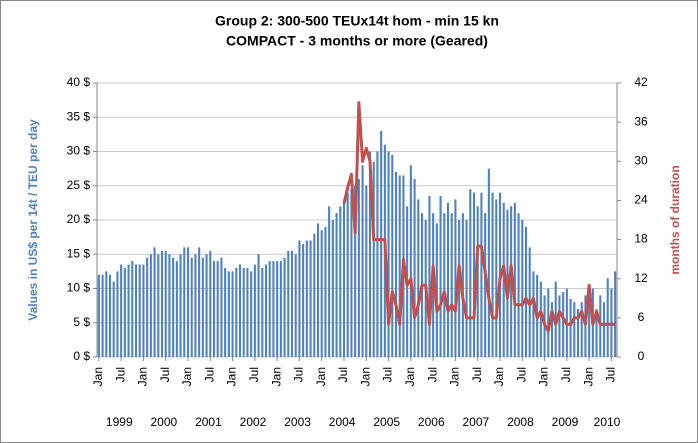 Image resolution: width=698 pixels, height=443 pixels. What do you see at coordinates (641, 82) in the screenshot?
I see `y2-tick-label: 42` at bounding box center [641, 82].